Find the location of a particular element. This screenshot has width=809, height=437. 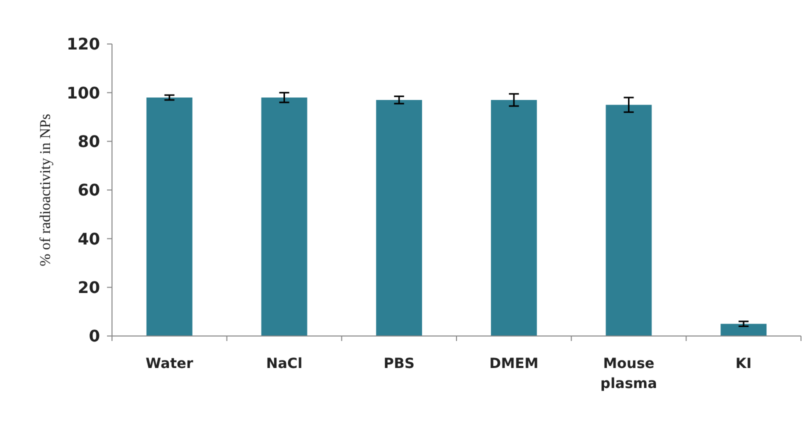

y-tick-label: 60 is located at coordinates (89, 190).